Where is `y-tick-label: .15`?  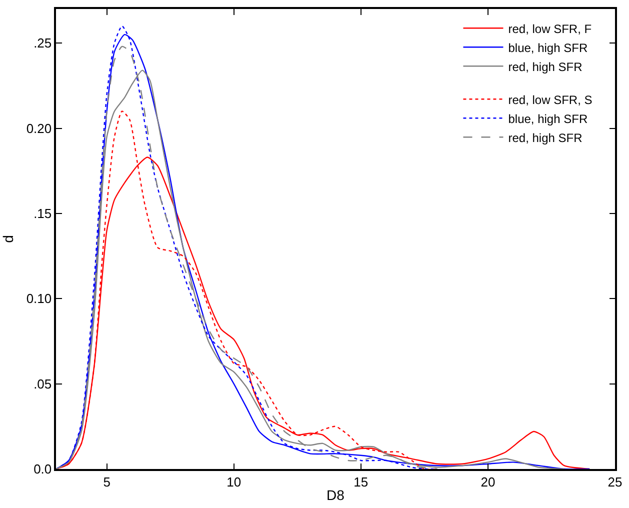
y-tick-label: .15 is located at coordinates (43, 213).